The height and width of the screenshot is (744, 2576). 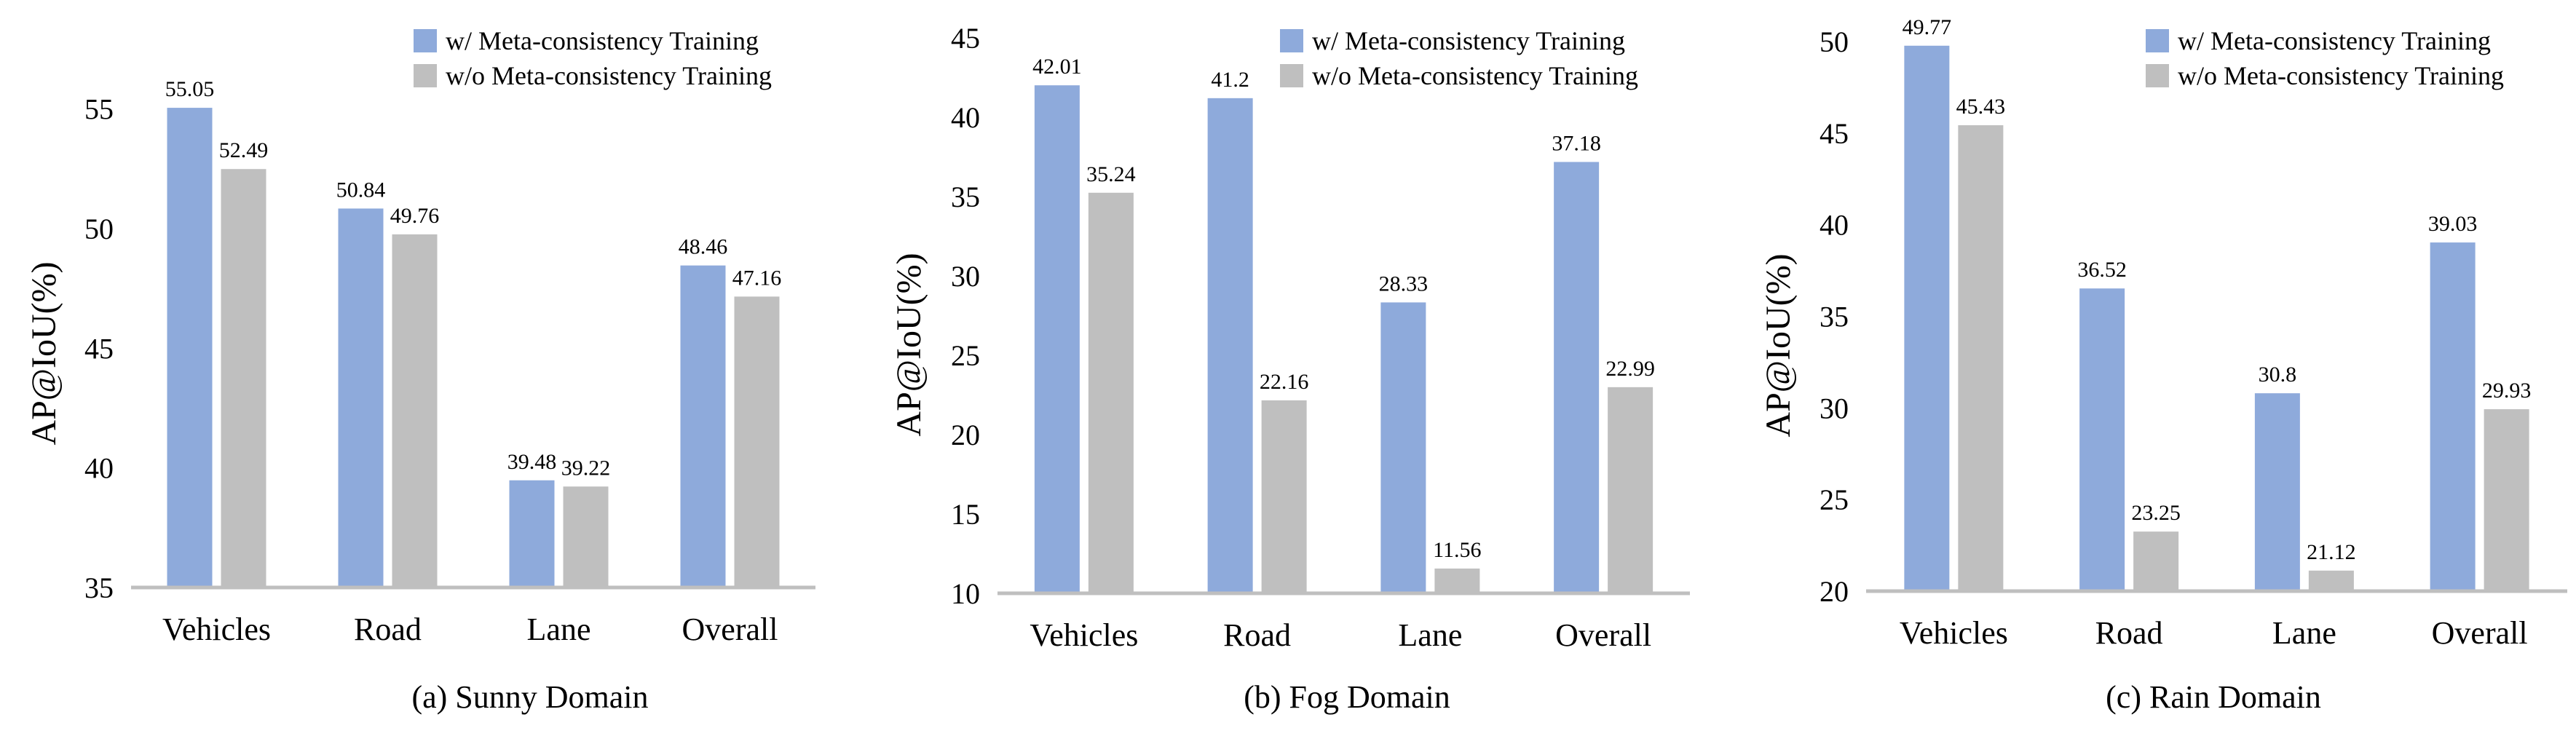 What do you see at coordinates (2507, 391) in the screenshot?
I see `chart-3-value-label-without-overall: 29.93` at bounding box center [2507, 391].